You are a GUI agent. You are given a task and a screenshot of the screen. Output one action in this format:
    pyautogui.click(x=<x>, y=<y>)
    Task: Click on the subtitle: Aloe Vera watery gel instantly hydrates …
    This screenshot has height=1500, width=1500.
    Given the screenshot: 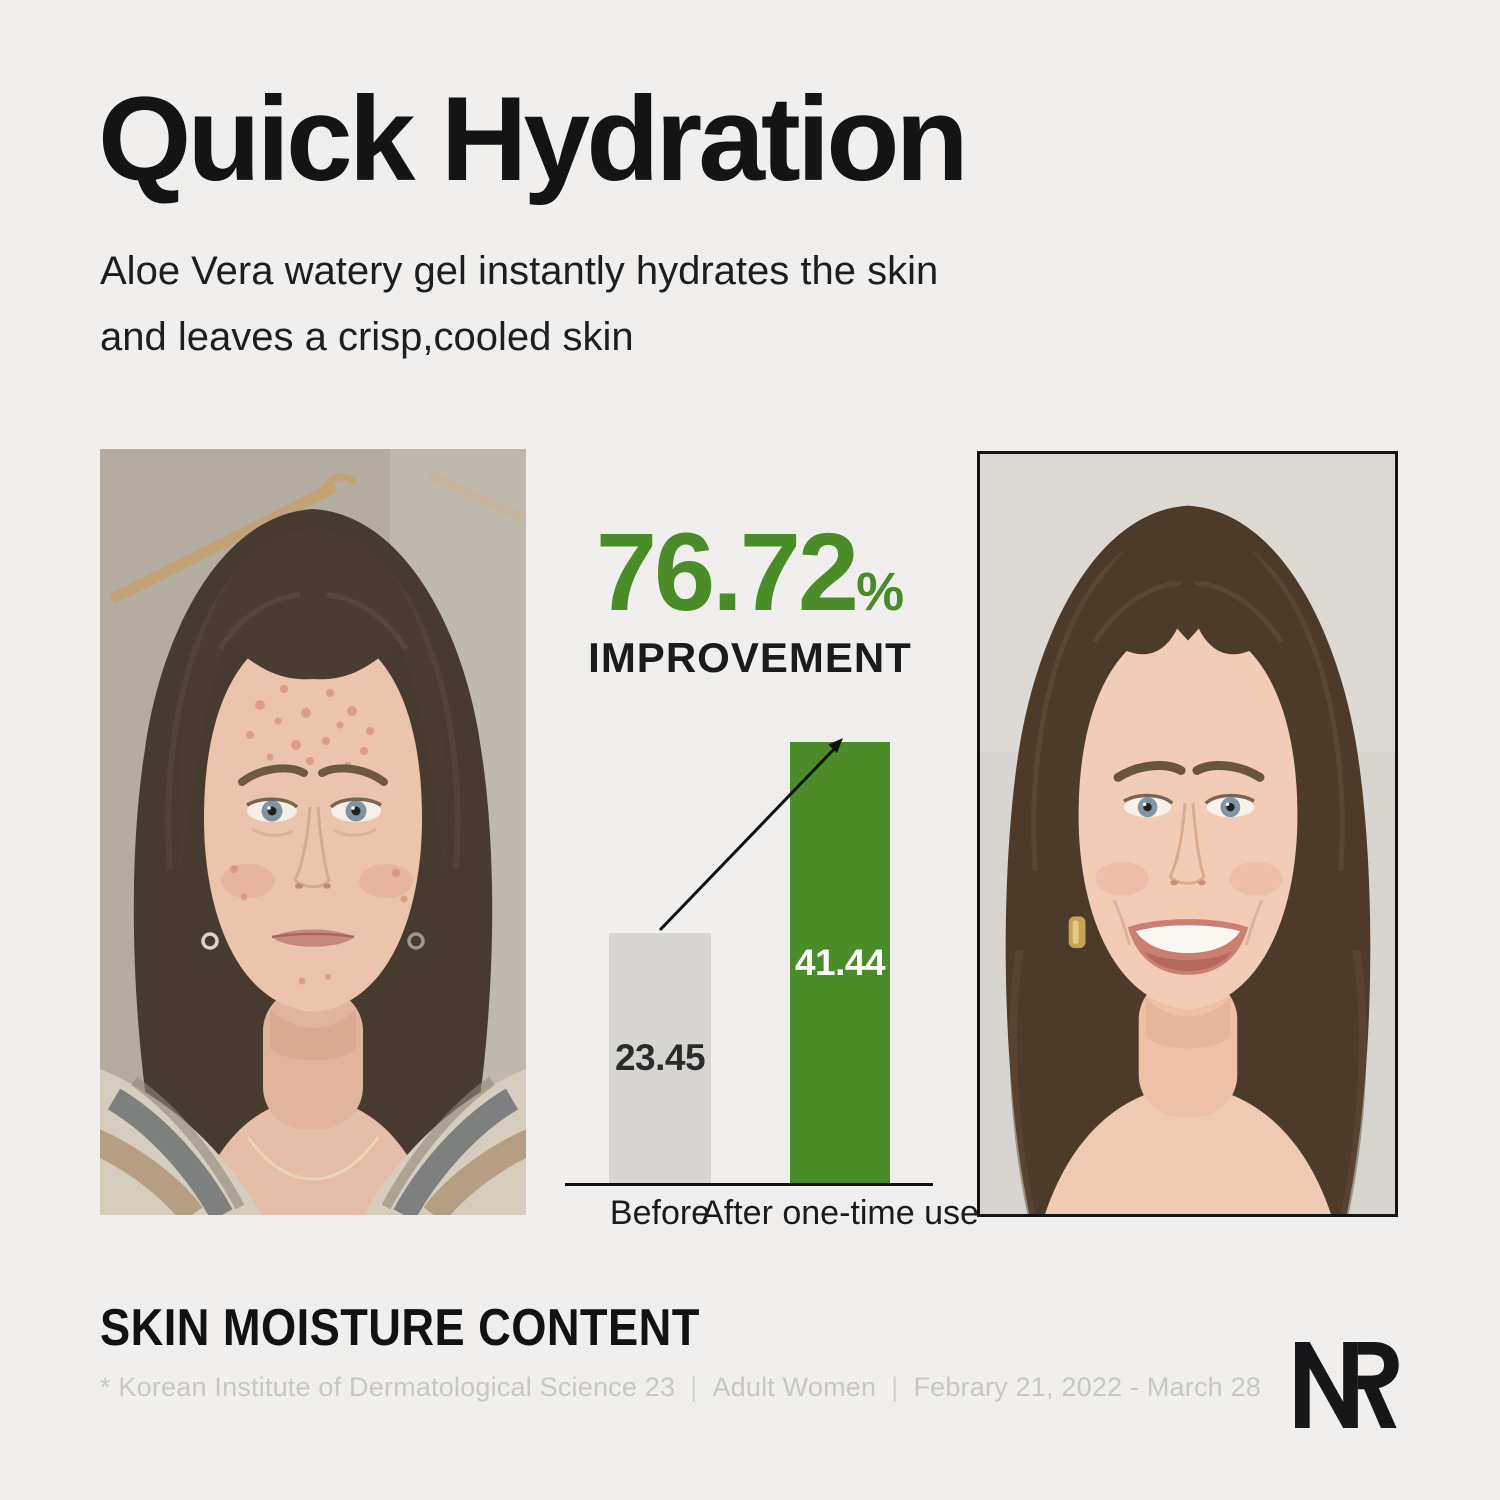 What is the action you would take?
    pyautogui.click(x=519, y=304)
    